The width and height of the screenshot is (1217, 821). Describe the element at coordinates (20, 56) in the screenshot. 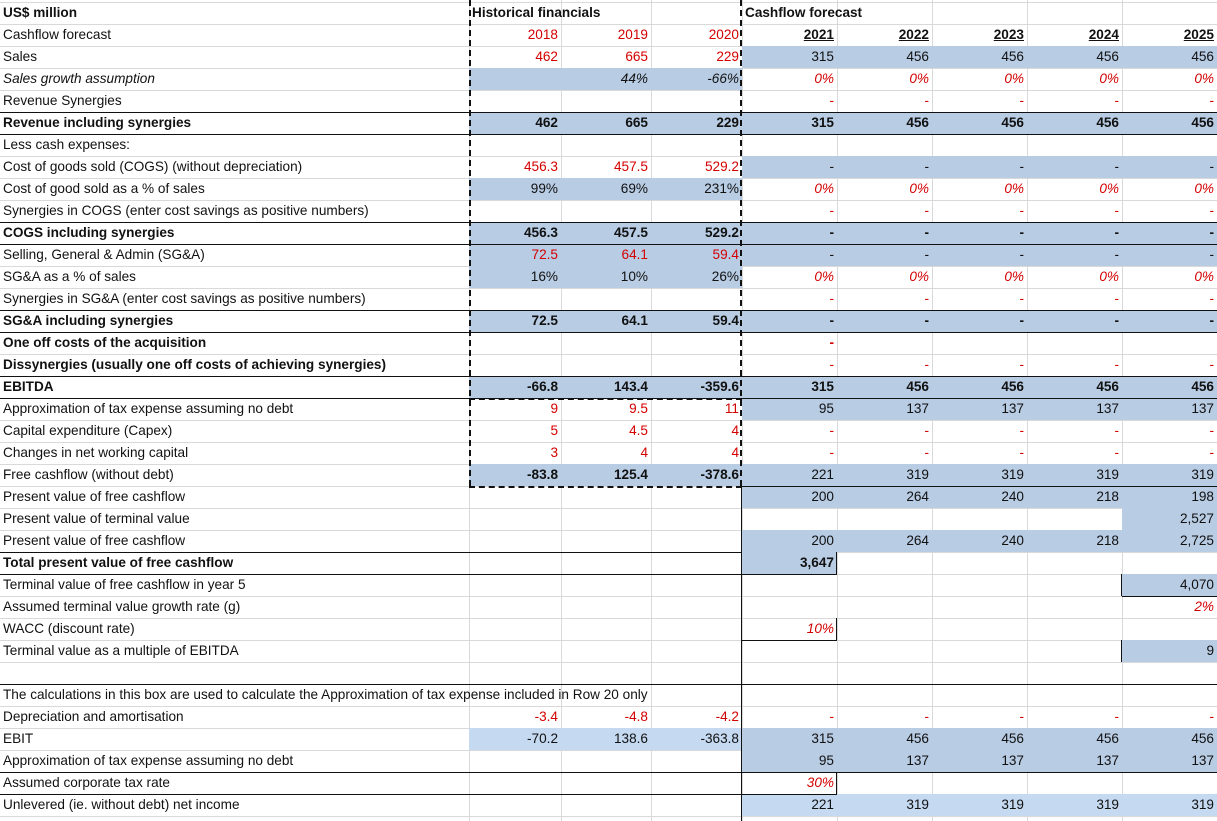

I see `row-label: Sales` at that location.